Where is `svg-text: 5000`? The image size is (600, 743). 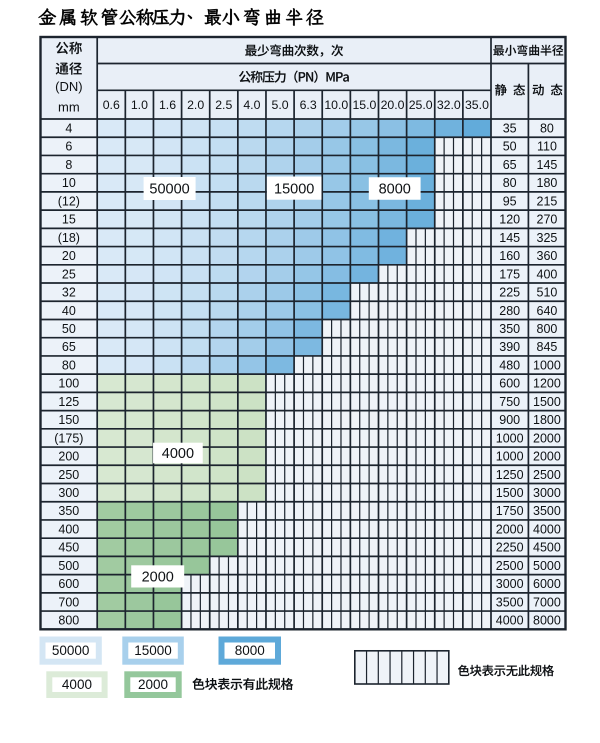
svg-text: 5000 is located at coordinates (547, 566).